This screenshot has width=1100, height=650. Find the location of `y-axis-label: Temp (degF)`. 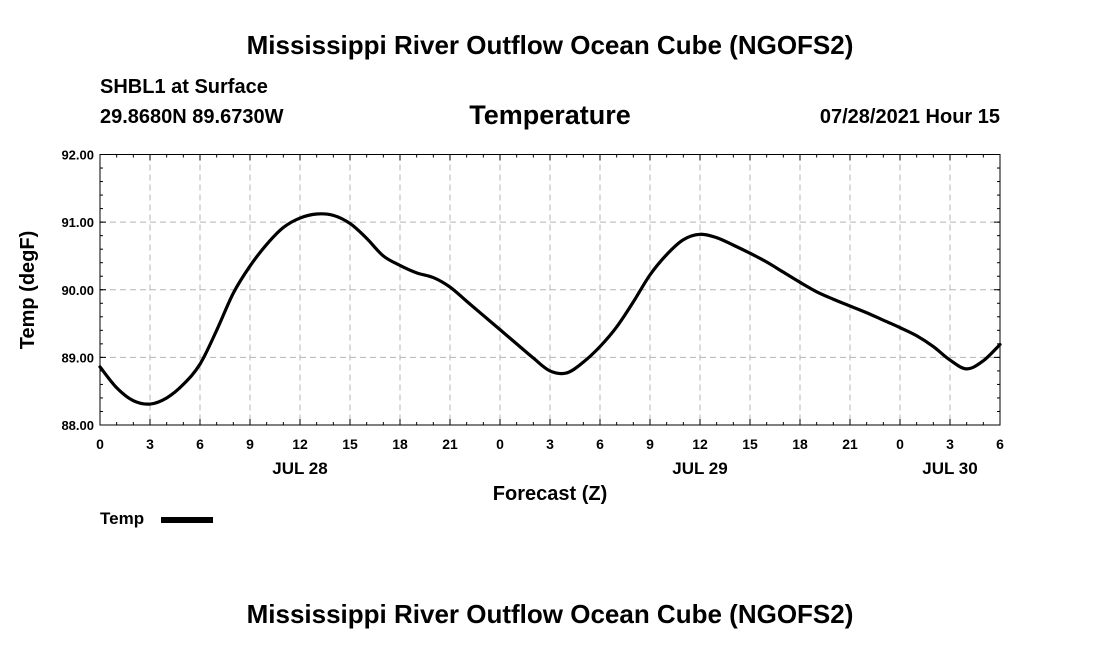

y-axis-label: Temp (degF) is located at coordinates (28, 290).